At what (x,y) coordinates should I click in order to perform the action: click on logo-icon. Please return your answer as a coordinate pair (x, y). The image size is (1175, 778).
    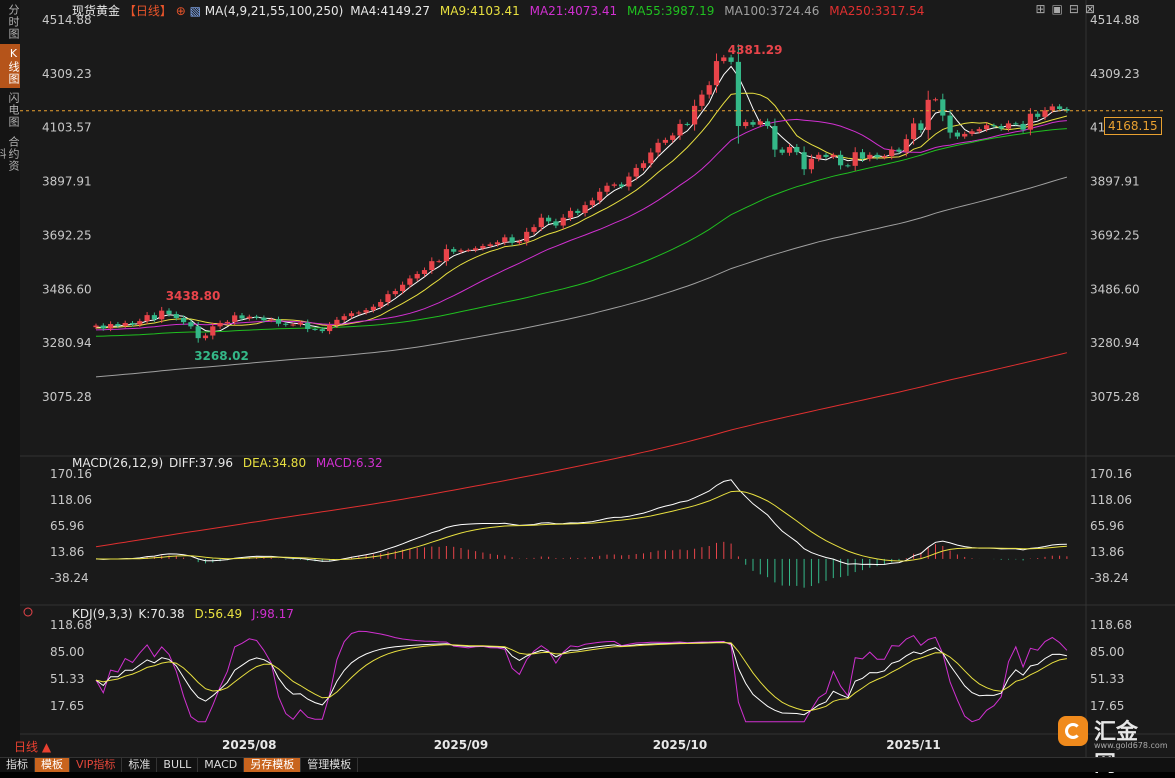
    Looking at the image, I should click on (1073, 731).